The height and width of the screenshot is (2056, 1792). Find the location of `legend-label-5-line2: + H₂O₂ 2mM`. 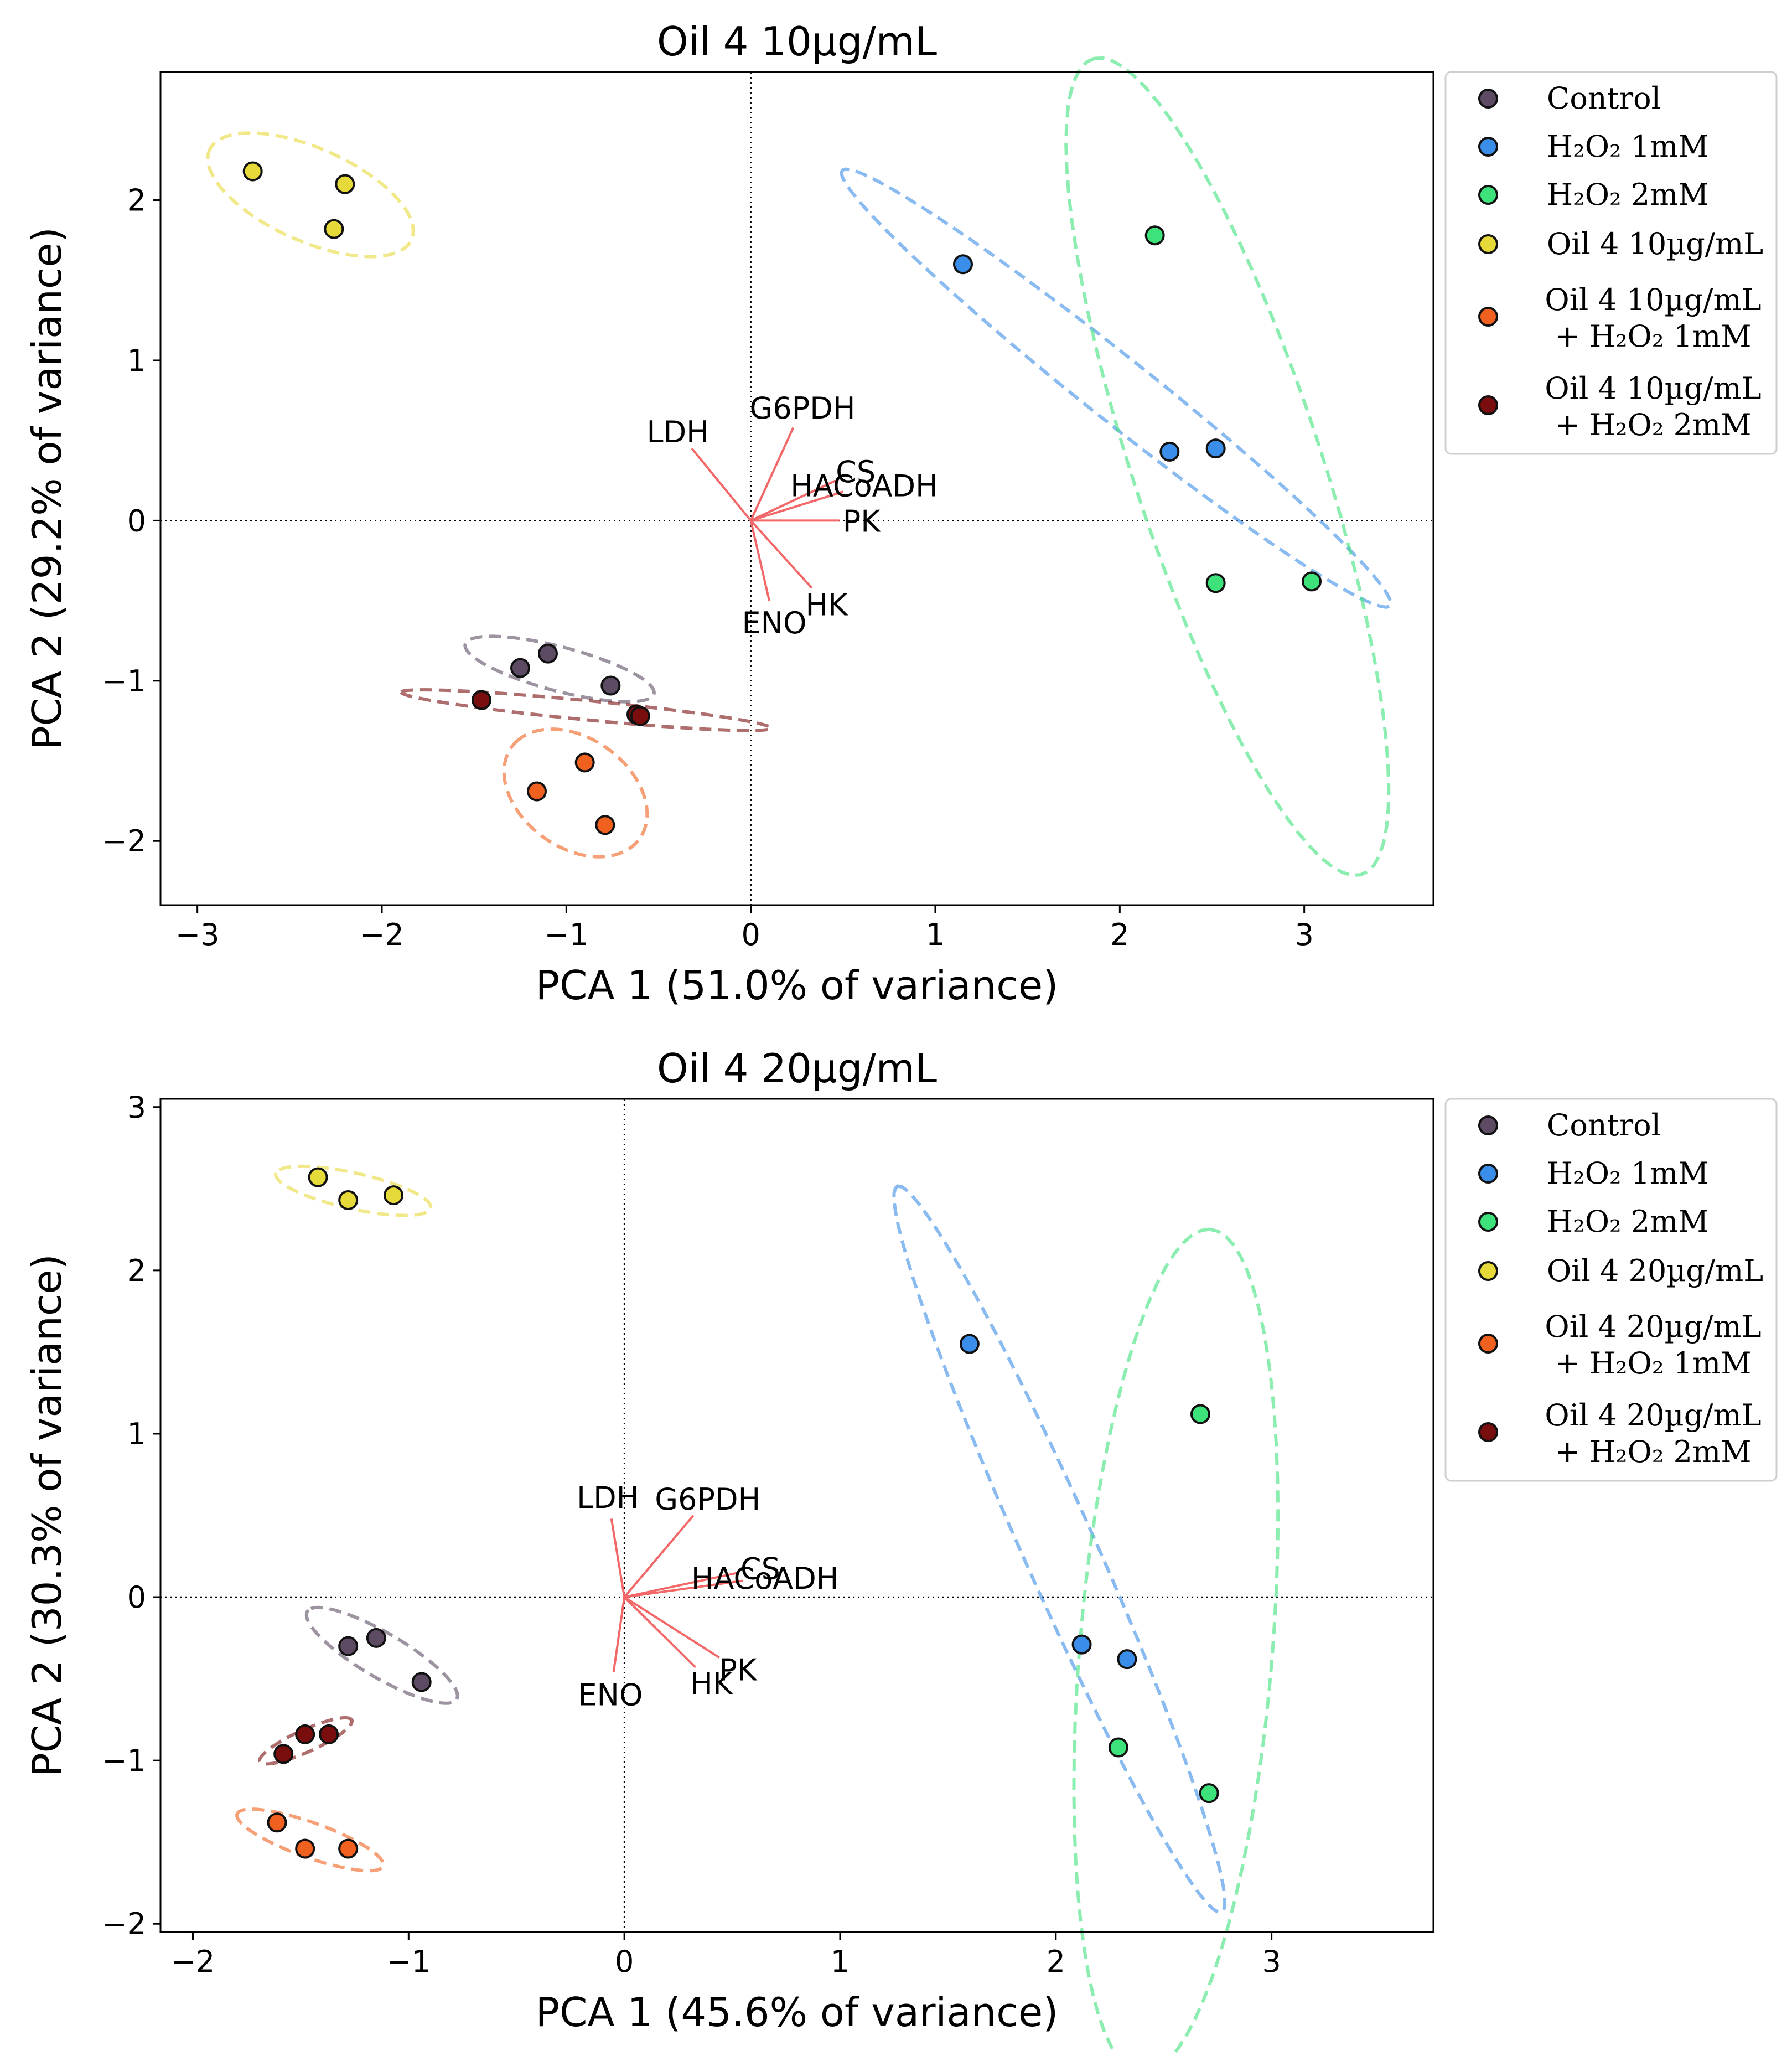

legend-label-5-line2: + H₂O₂ 2mM is located at coordinates (1653, 1452).